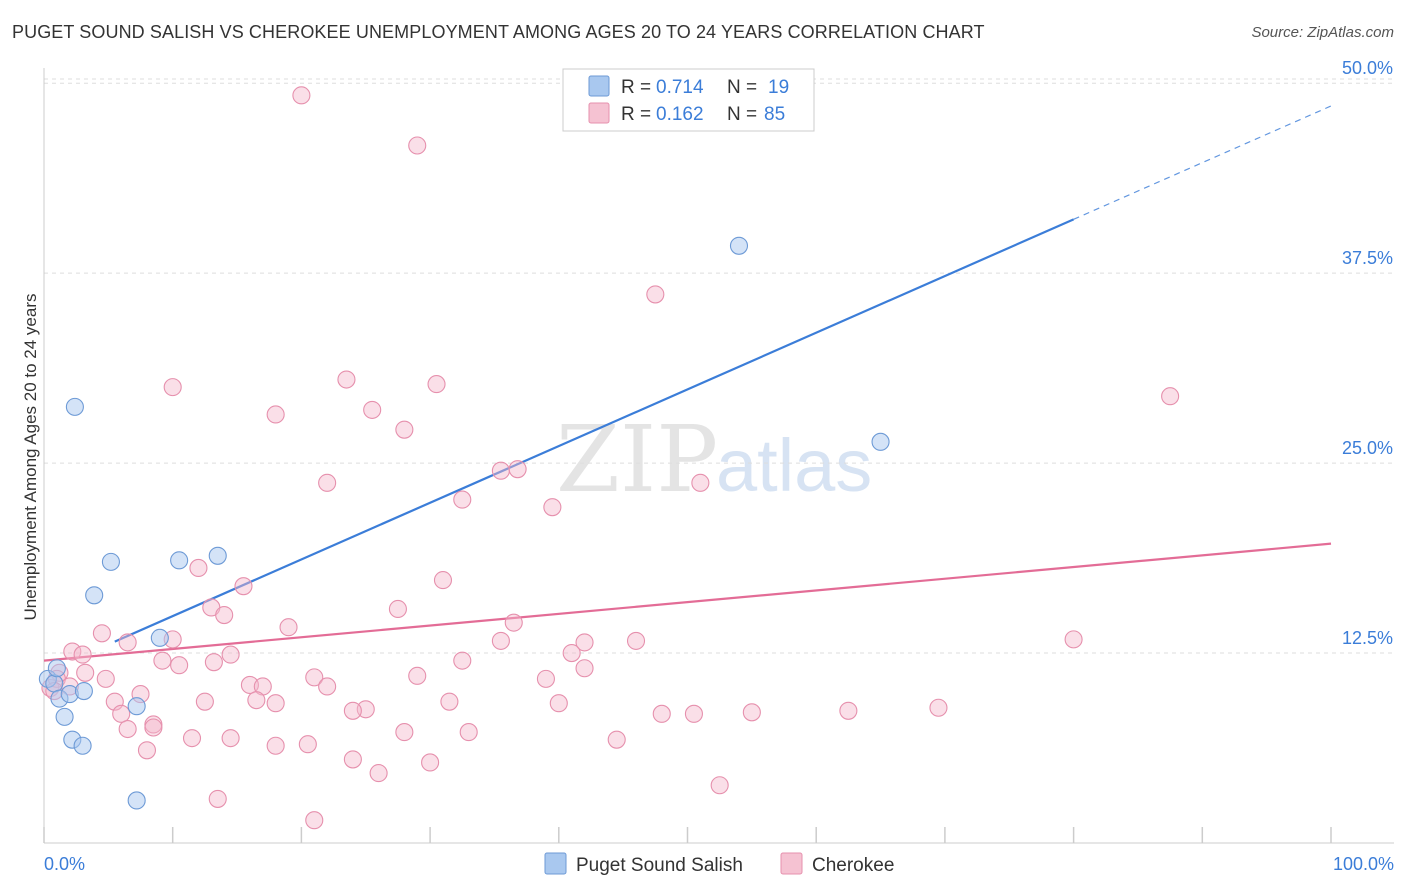  What do you see at coordinates (636, 87) in the screenshot?
I see `legend-r-label-blue: R =` at bounding box center [636, 87].